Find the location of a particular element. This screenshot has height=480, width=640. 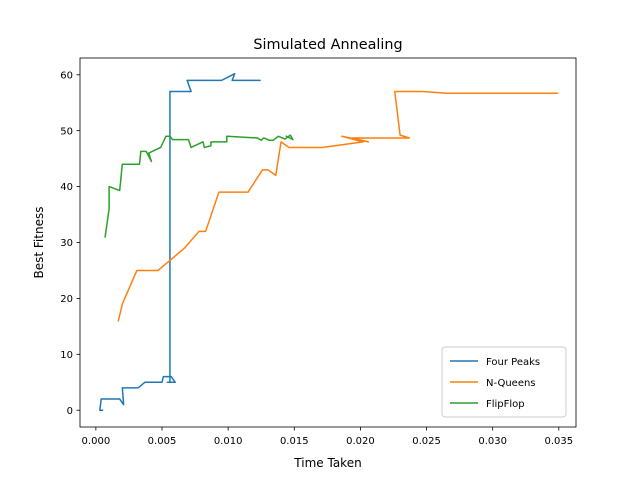

y-tick-label: 10 is located at coordinates (66, 355).